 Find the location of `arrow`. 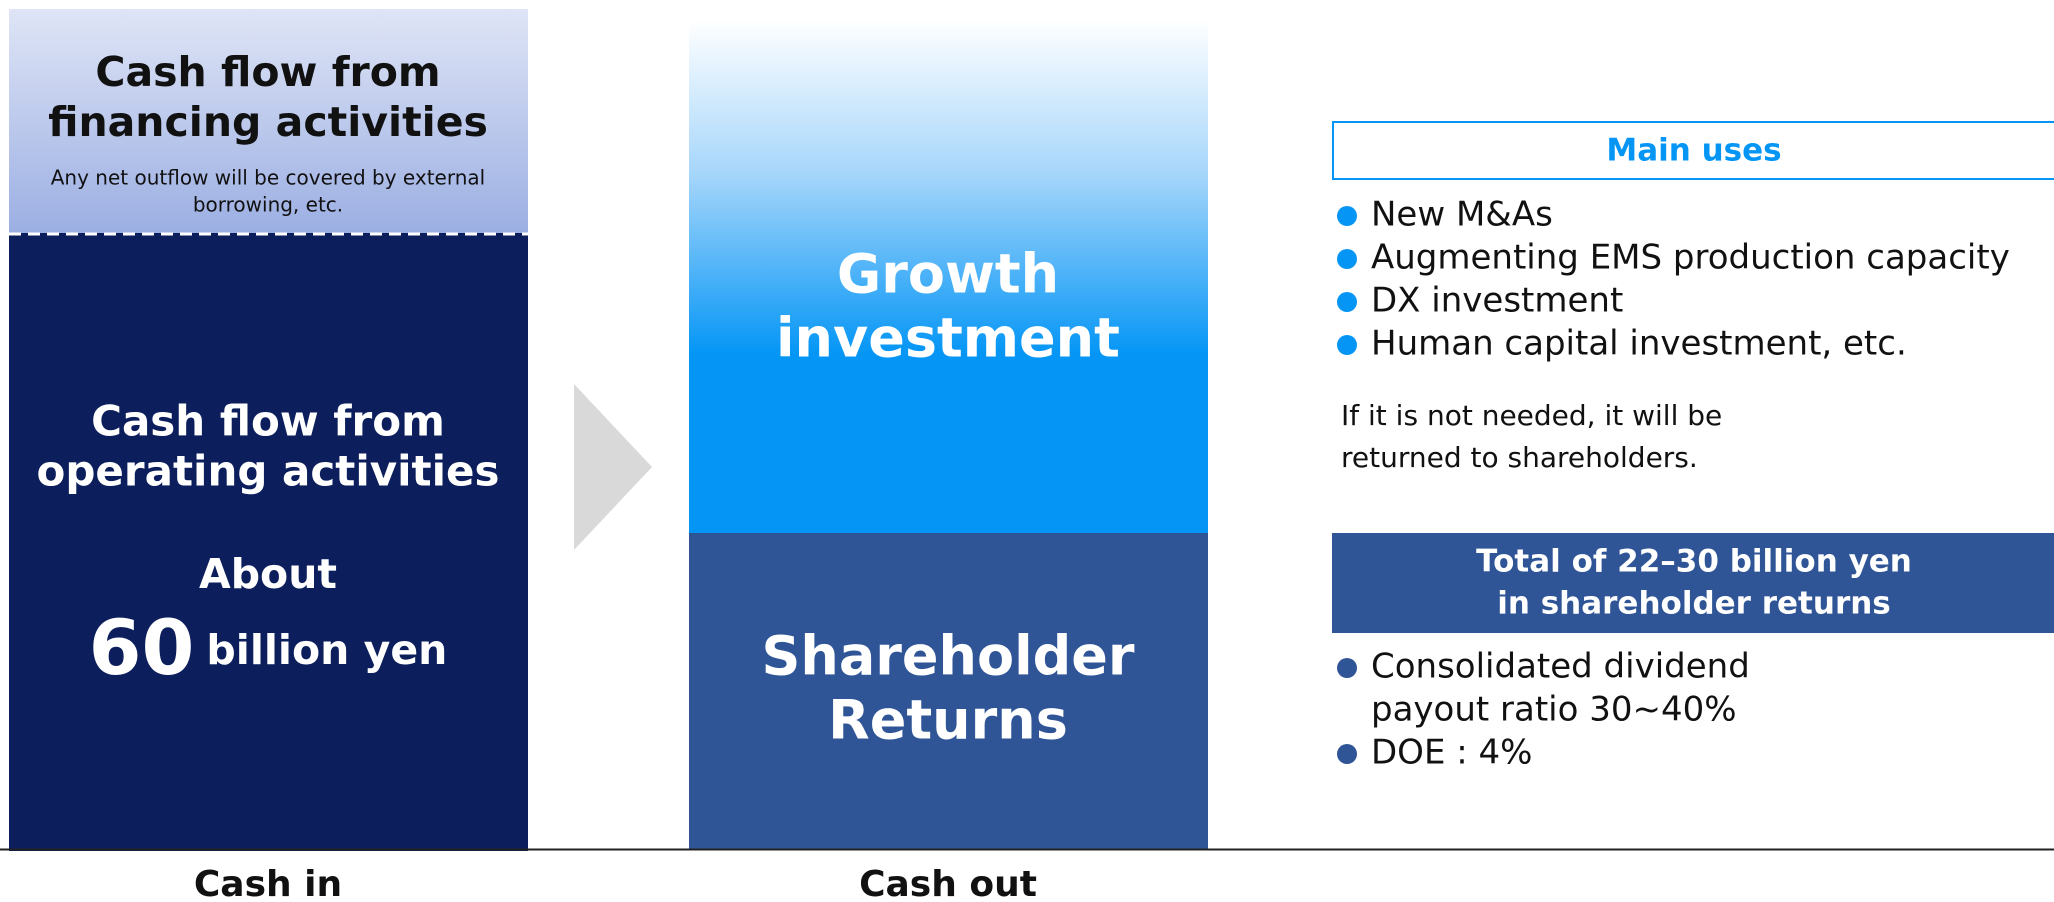

arrow is located at coordinates (613, 467).